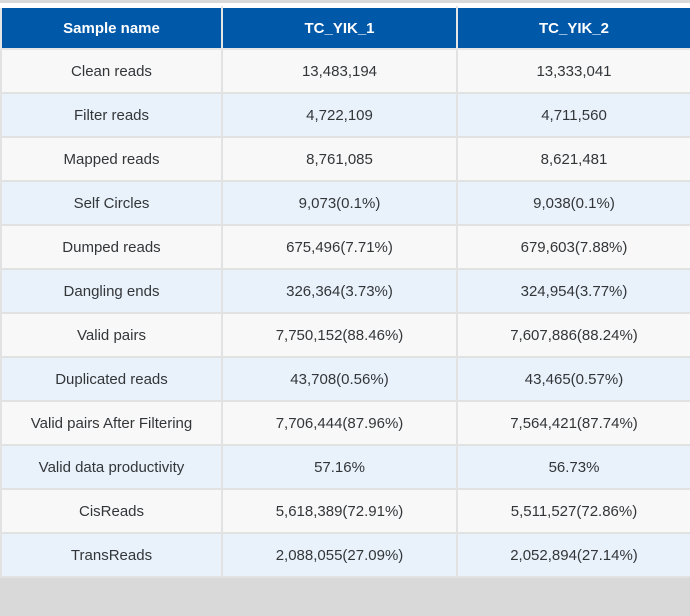 The image size is (690, 616). I want to click on column-header-tc-yik-2: TC_YIK_2, so click(573, 28).